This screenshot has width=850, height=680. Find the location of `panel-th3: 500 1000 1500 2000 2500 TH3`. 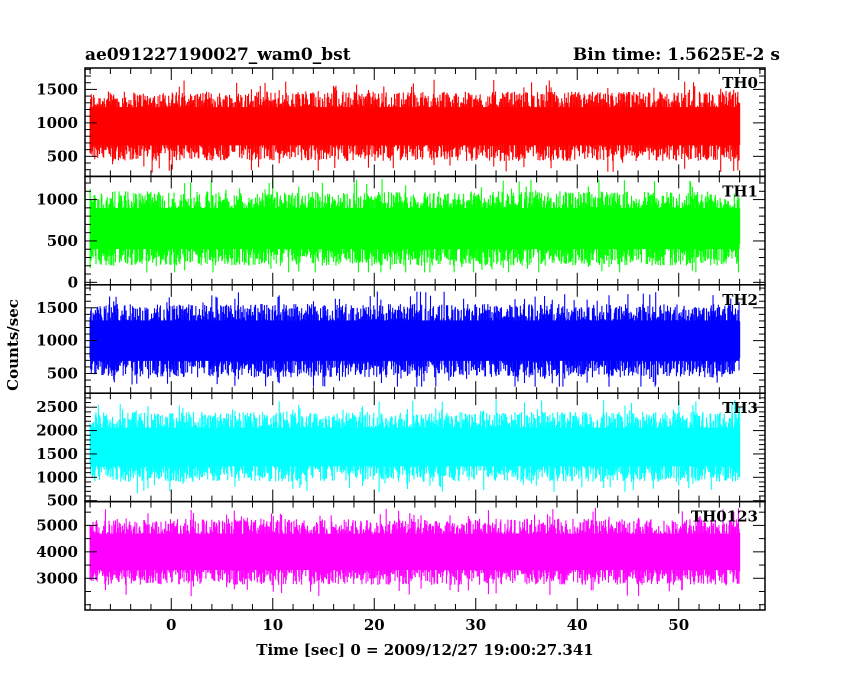

panel-th3: 500 1000 1500 2000 2500 TH3 is located at coordinates (401, 451).